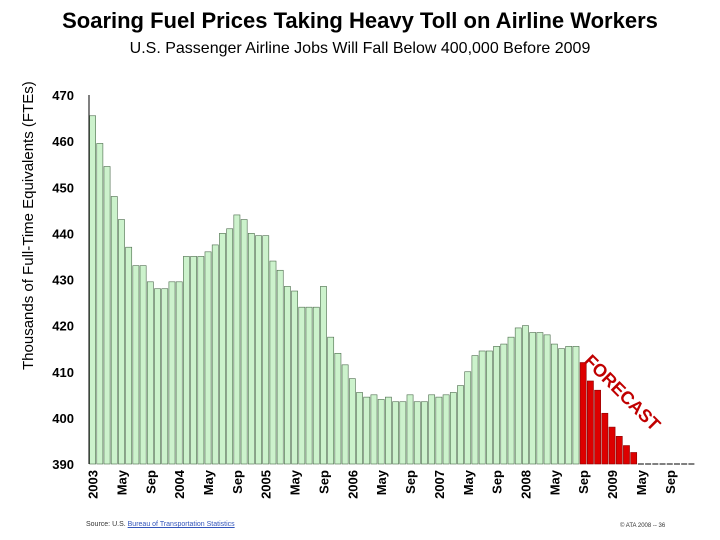  Describe the element at coordinates (63, 233) in the screenshot. I see `y-tick-label: 440` at that location.